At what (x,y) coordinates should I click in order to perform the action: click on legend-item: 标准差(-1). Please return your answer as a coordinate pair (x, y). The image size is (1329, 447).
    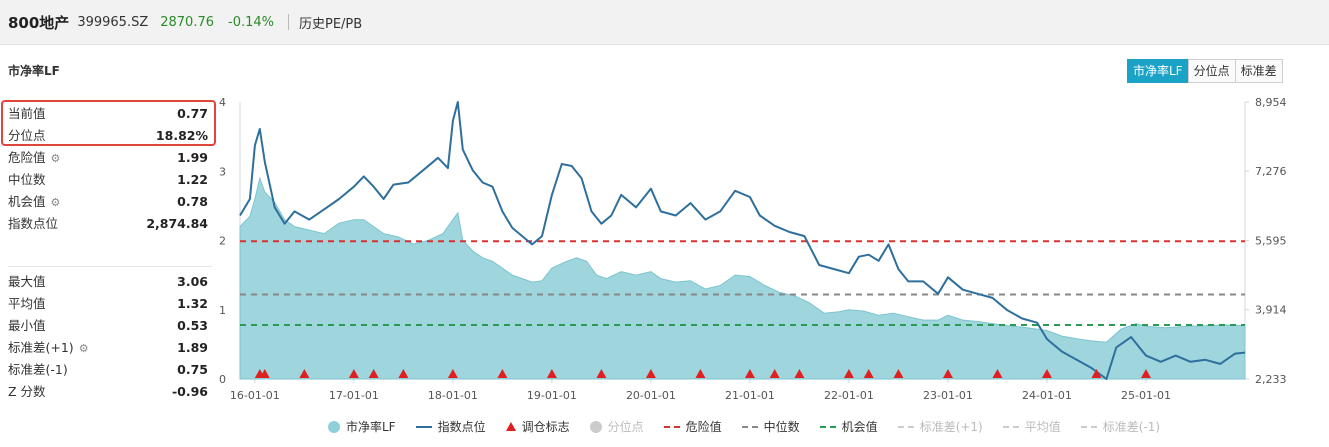
    Looking at the image, I should click on (1120, 426).